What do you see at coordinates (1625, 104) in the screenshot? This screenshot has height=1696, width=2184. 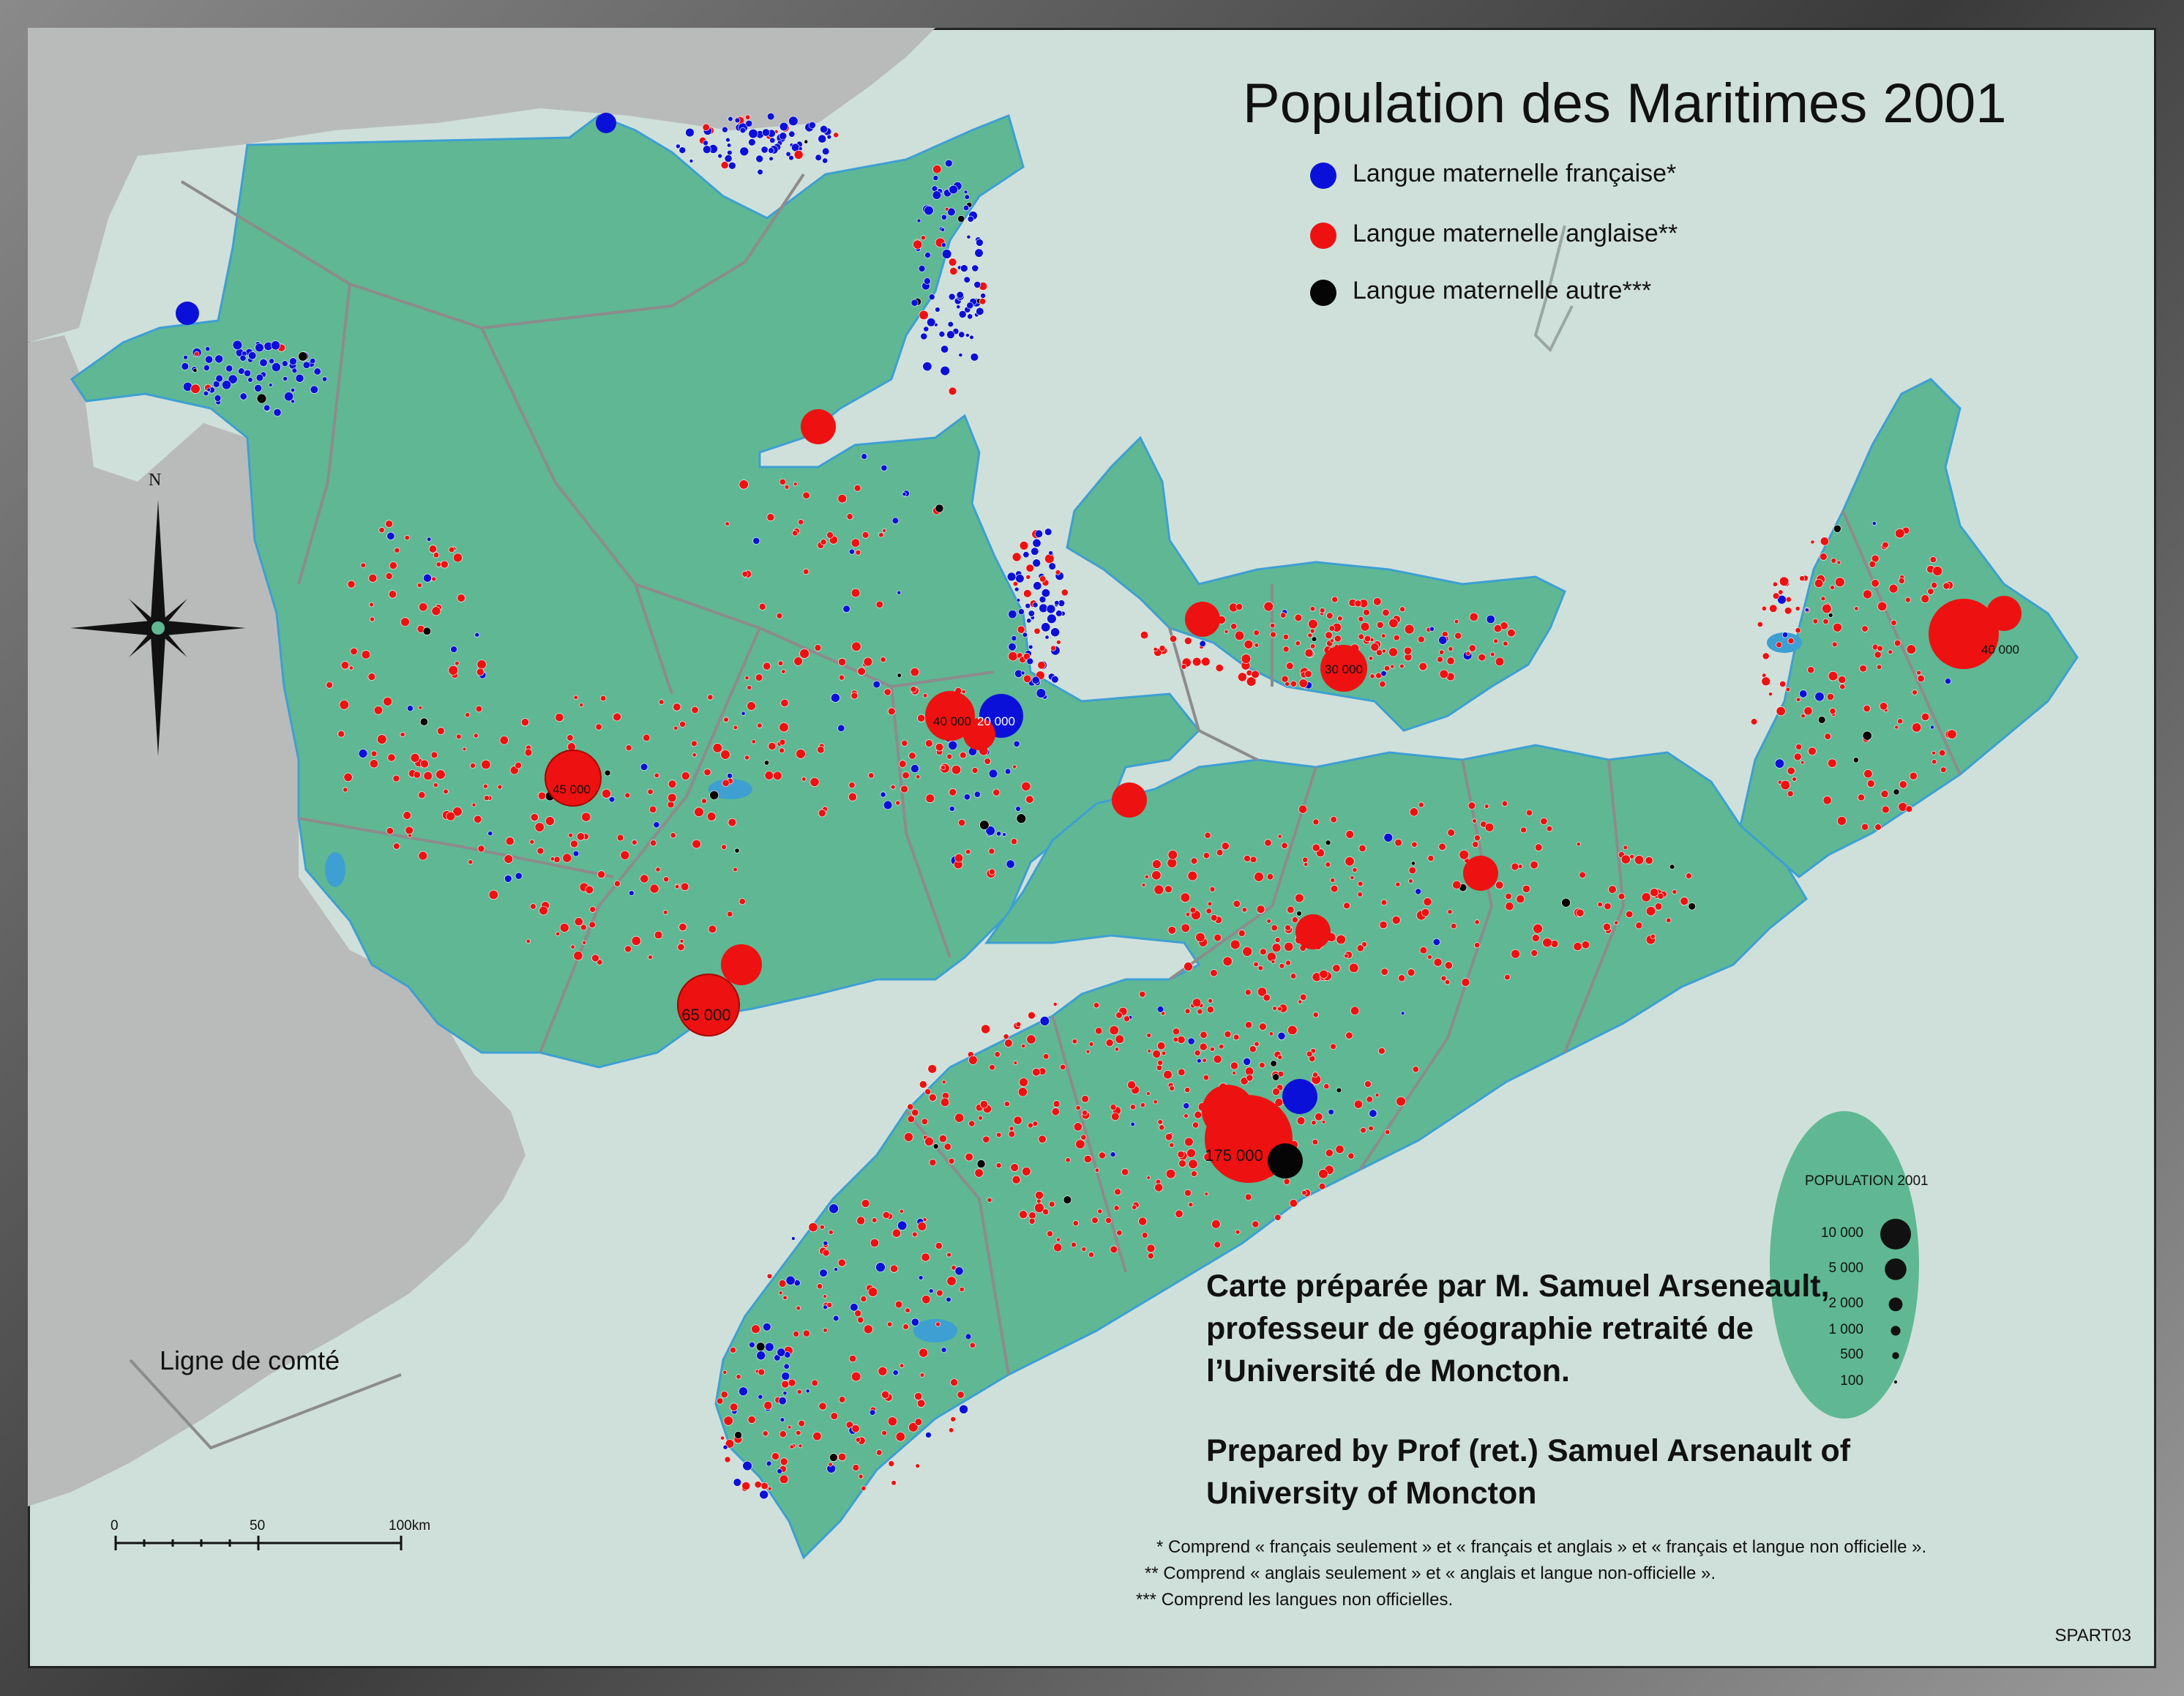 I see `map-title: Population des Maritimes 2001` at bounding box center [1625, 104].